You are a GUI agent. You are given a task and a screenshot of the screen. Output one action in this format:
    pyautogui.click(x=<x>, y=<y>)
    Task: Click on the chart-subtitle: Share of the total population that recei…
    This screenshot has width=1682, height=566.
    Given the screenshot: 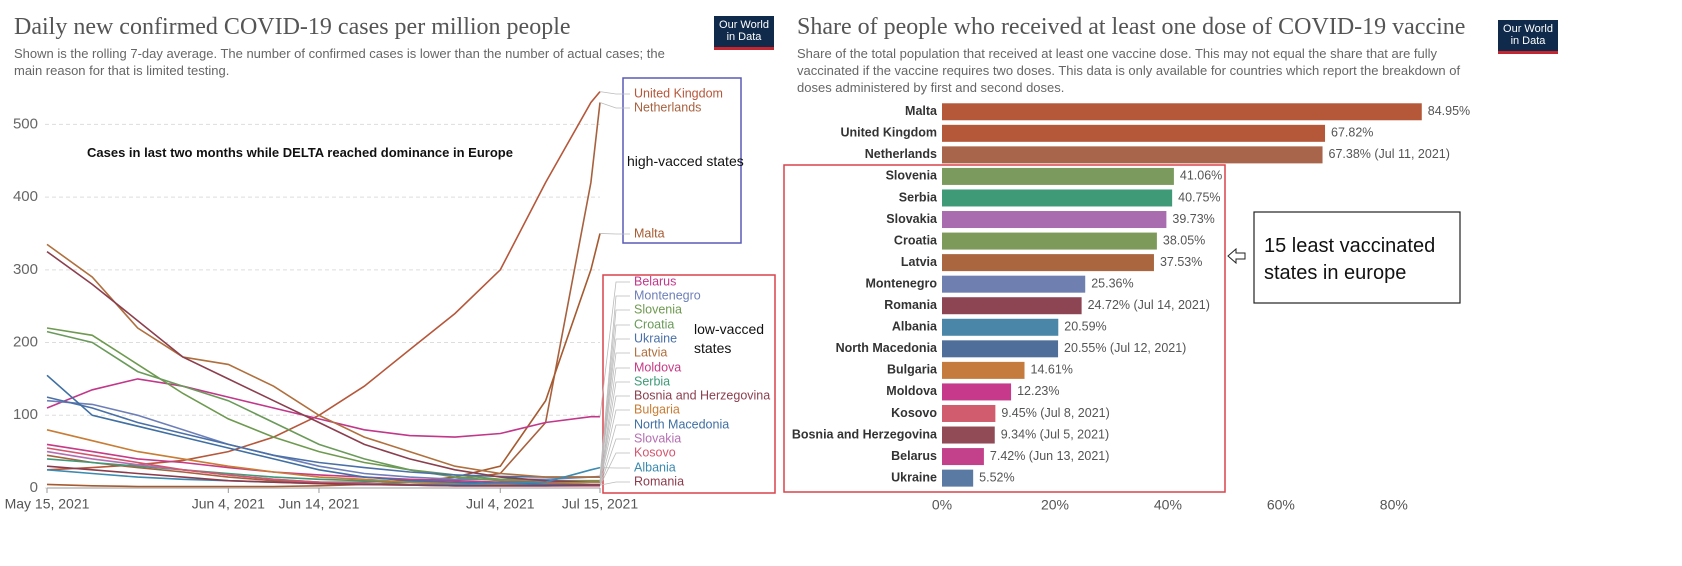 What is the action you would take?
    pyautogui.click(x=1129, y=70)
    